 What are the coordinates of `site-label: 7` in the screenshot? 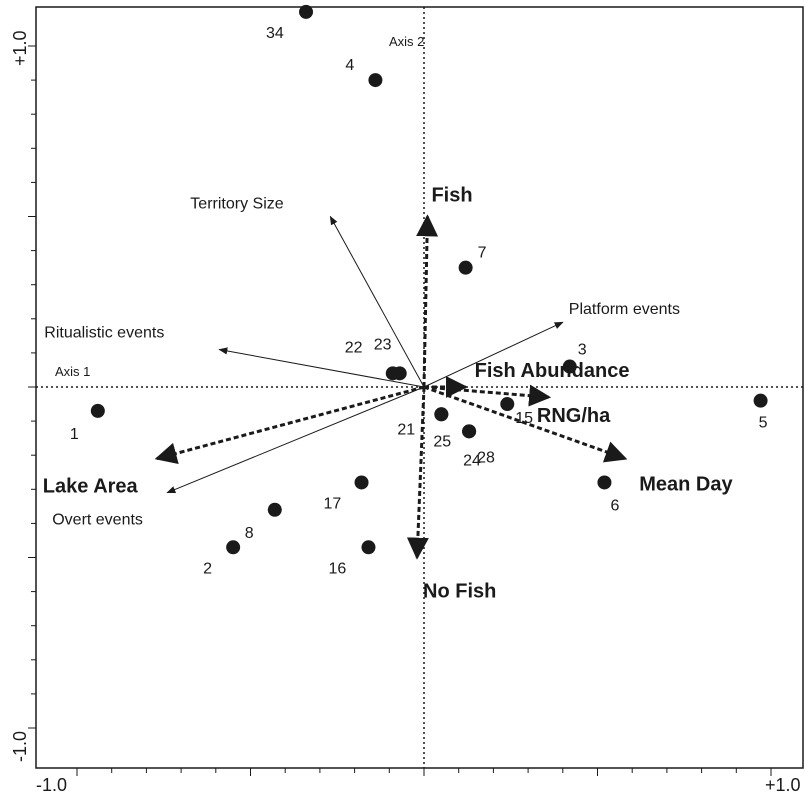 It's located at (482, 253).